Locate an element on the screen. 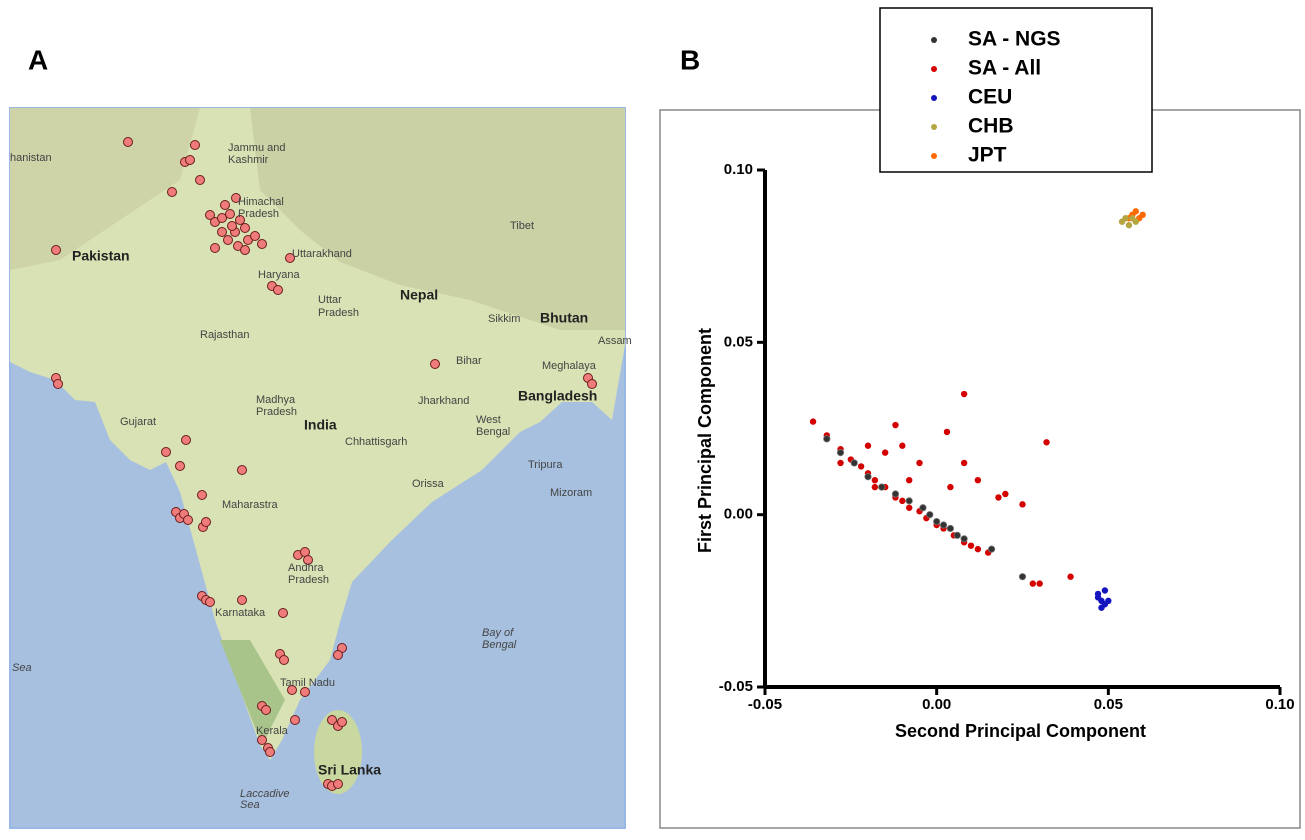  map-label: Pakistan is located at coordinates (101, 256).